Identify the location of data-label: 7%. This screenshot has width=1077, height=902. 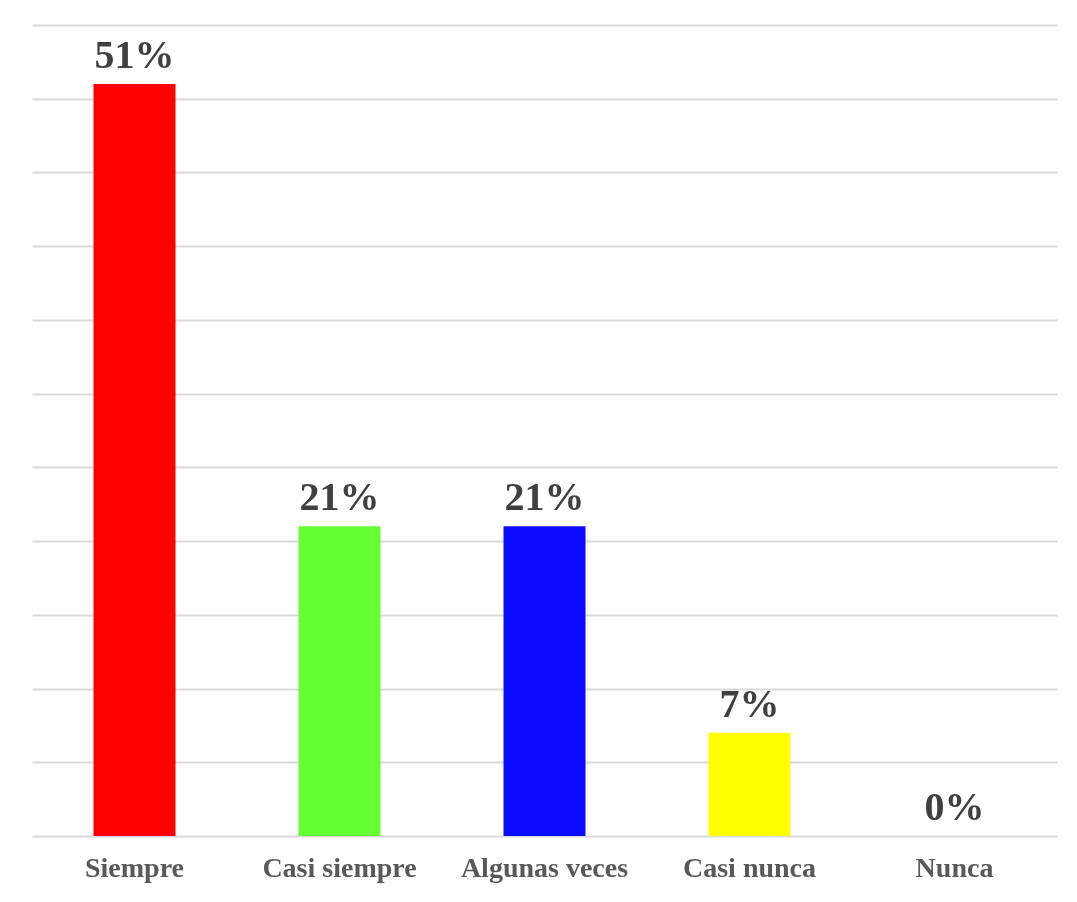
(749, 703).